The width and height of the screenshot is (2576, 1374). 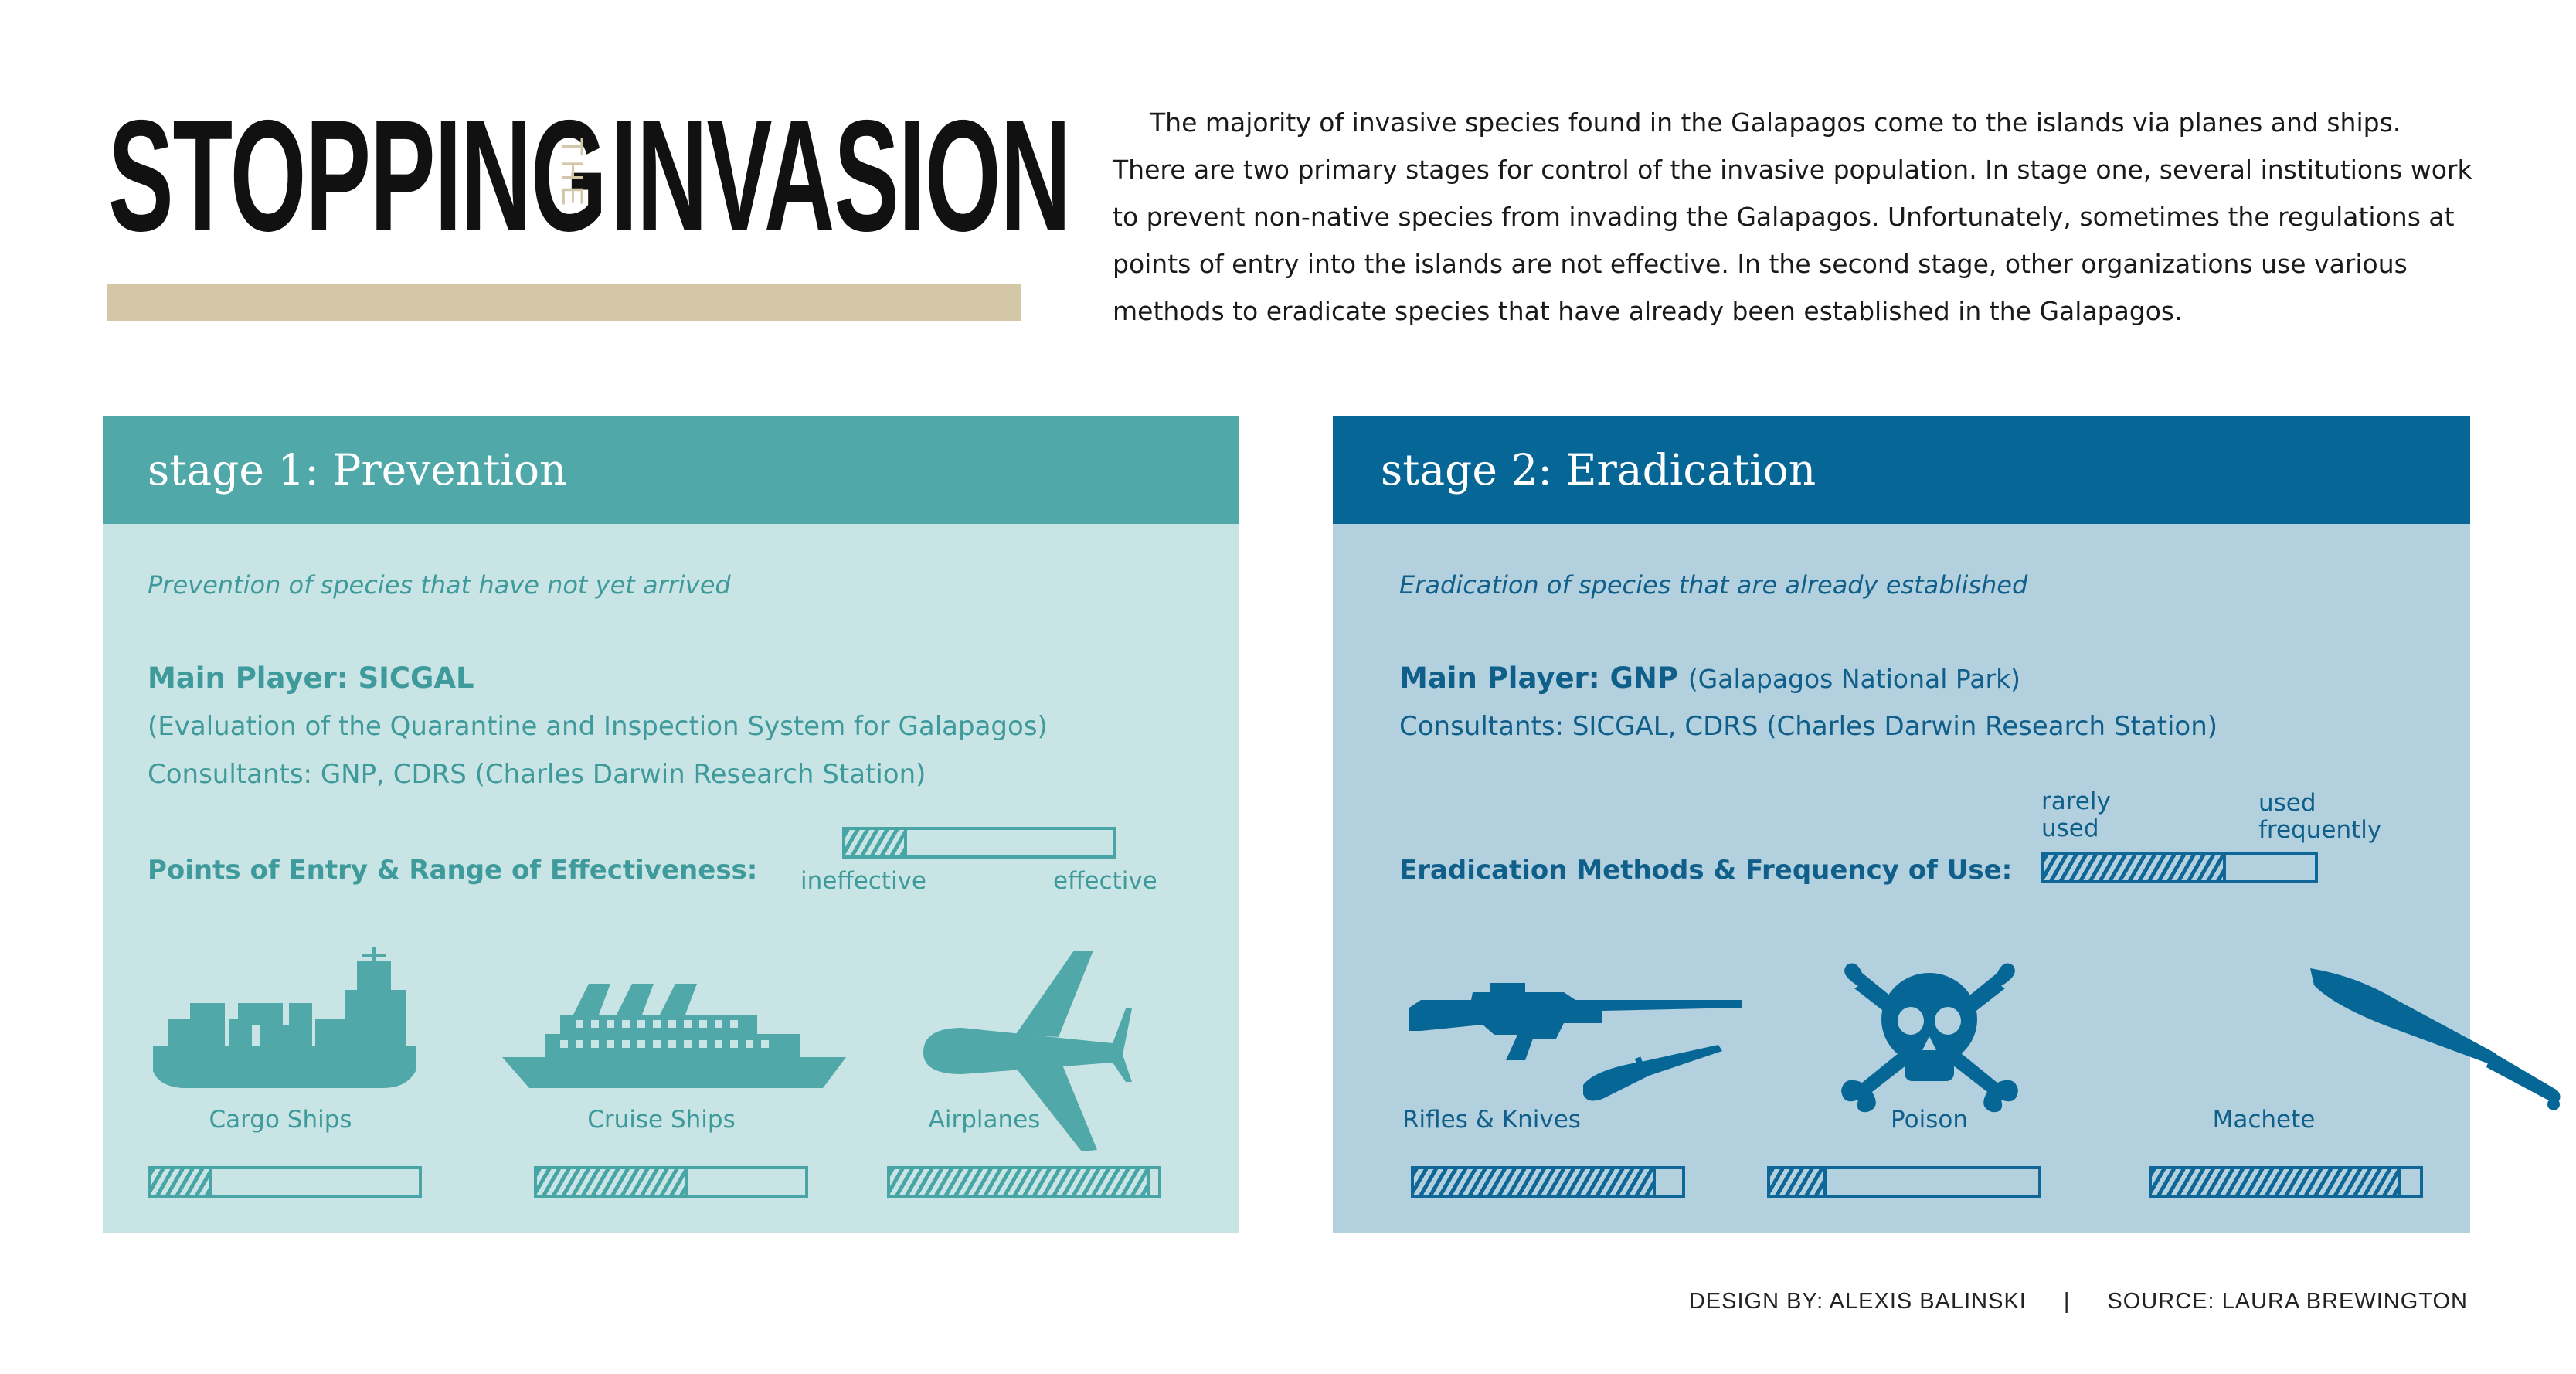 I want to click on stage1-item-label: Airplanes, so click(x=984, y=1120).